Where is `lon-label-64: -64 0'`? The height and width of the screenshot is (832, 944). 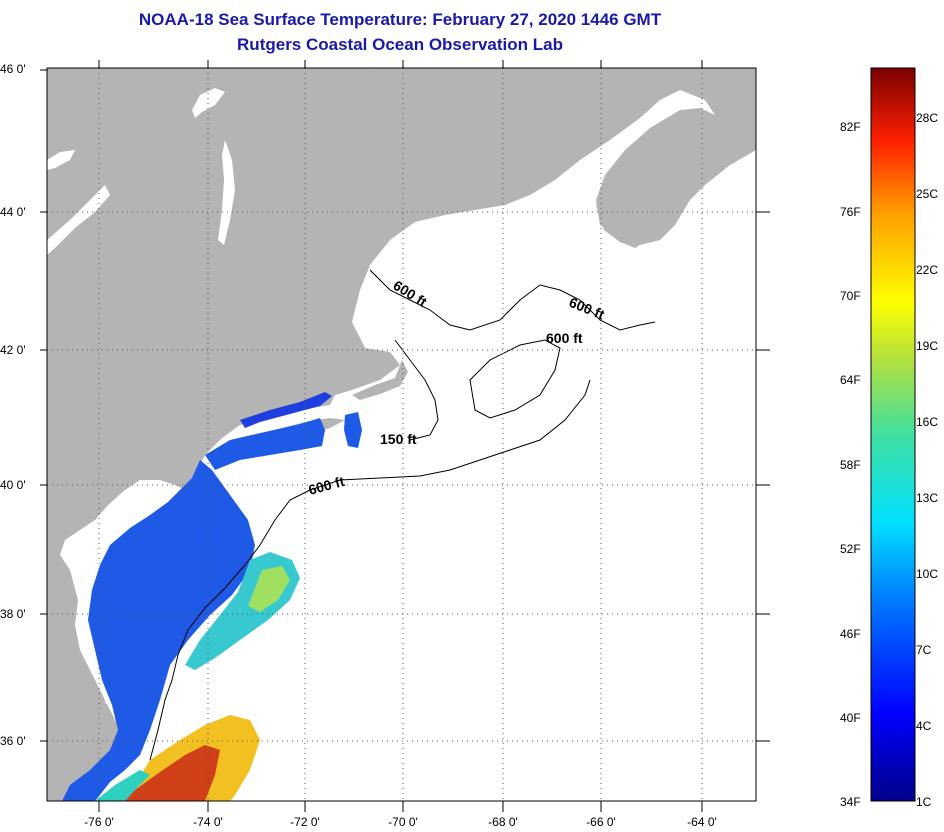
lon-label-64: -64 0' is located at coordinates (702, 822).